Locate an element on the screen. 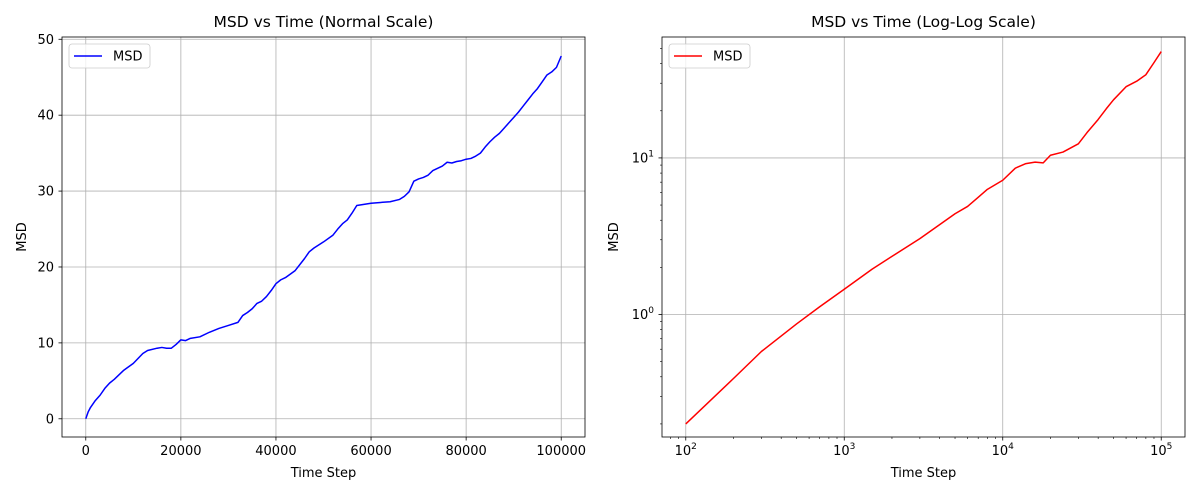 The height and width of the screenshot is (500, 1200). loglog-chart-title: MSD vs Time (Log-Log Scale) is located at coordinates (923, 22).